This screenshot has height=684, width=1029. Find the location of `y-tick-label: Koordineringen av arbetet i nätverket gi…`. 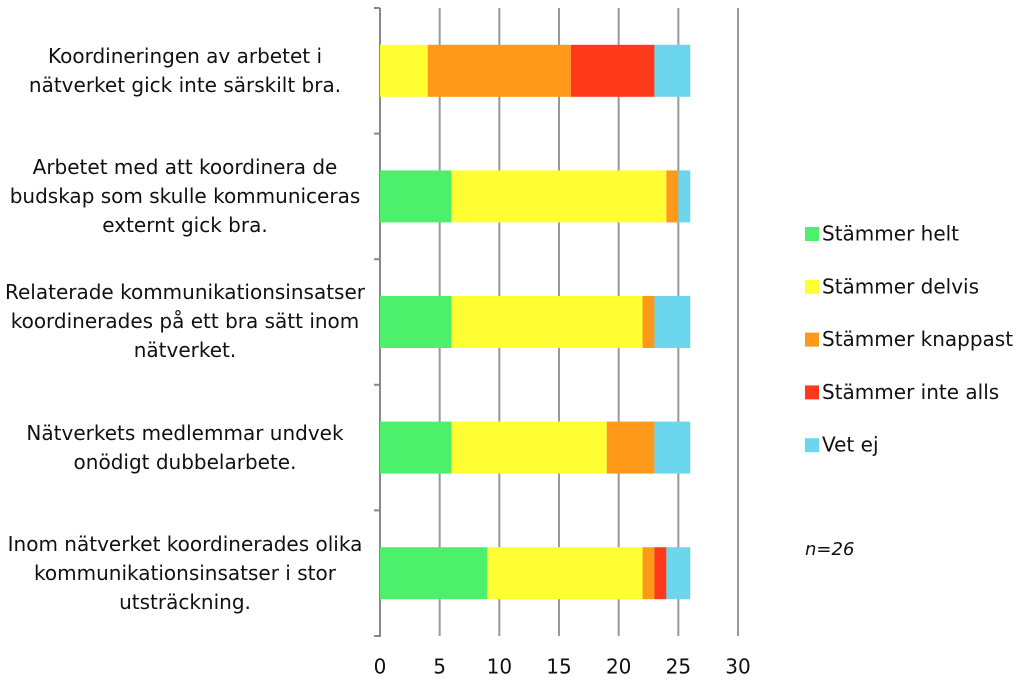

y-tick-label: Koordineringen av arbetet i nätverket gi… is located at coordinates (185, 70).